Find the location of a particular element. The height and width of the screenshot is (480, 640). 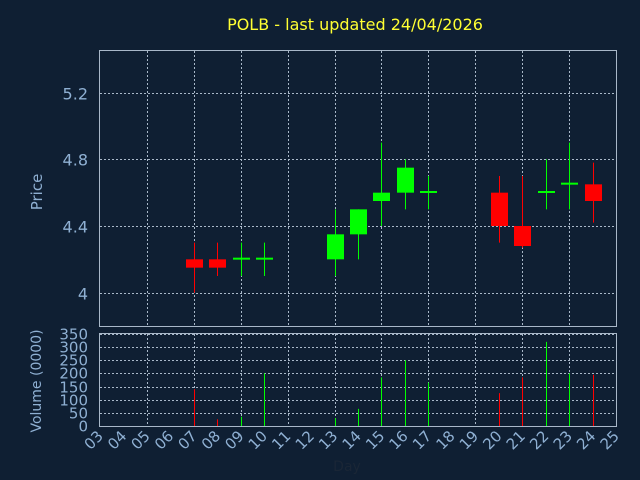

x-tick-label: 13 is located at coordinates (328, 440).